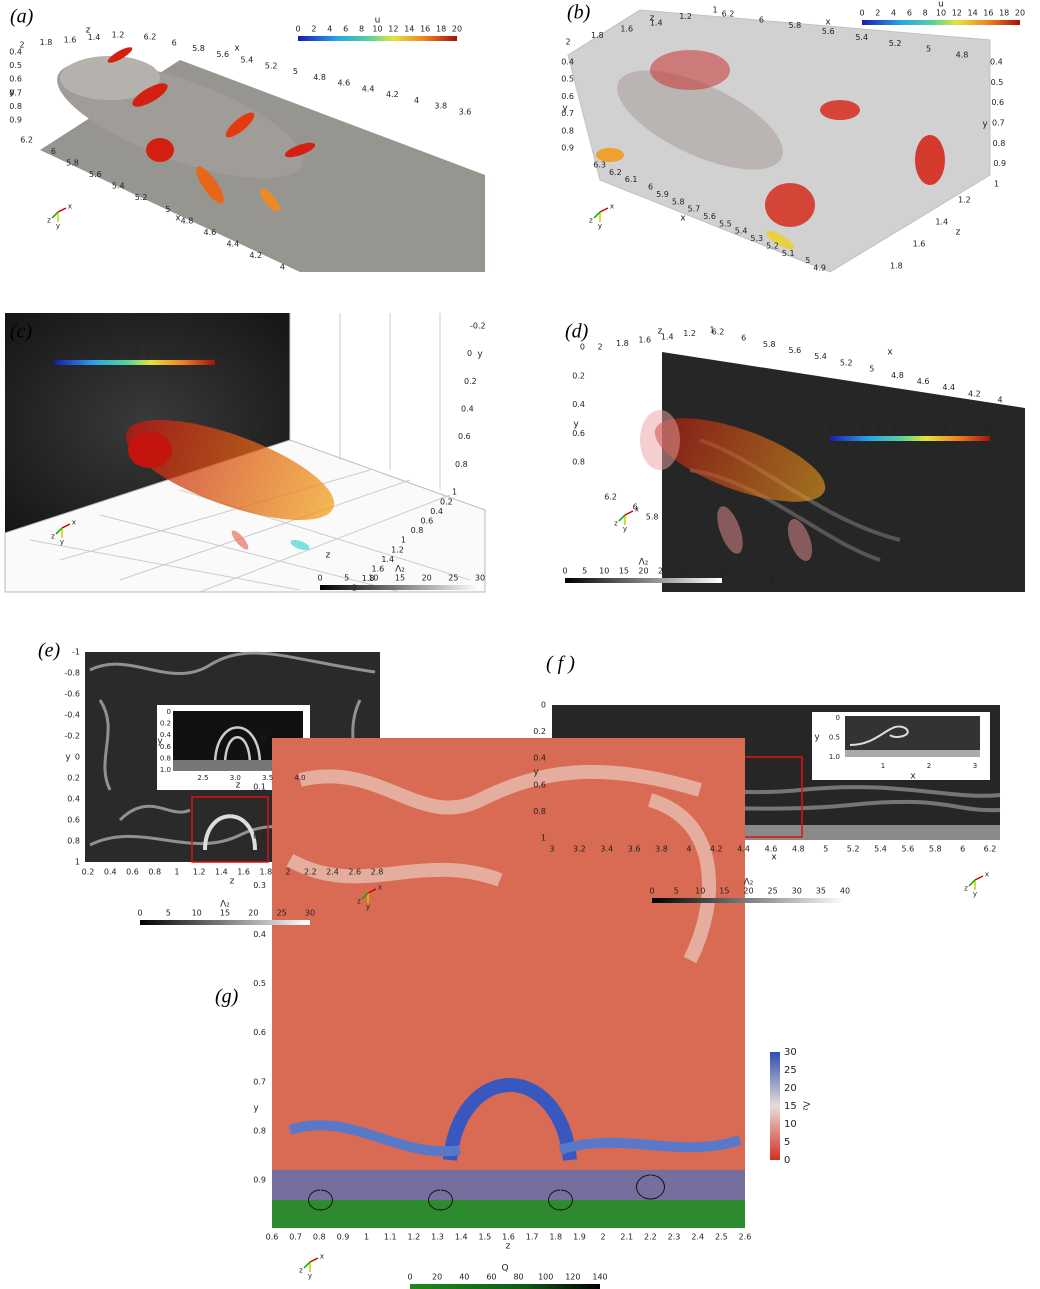 The width and height of the screenshot is (1040, 1289). Describe the element at coordinates (725, 223) in the screenshot. I see `tick-label: 5.5` at that location.